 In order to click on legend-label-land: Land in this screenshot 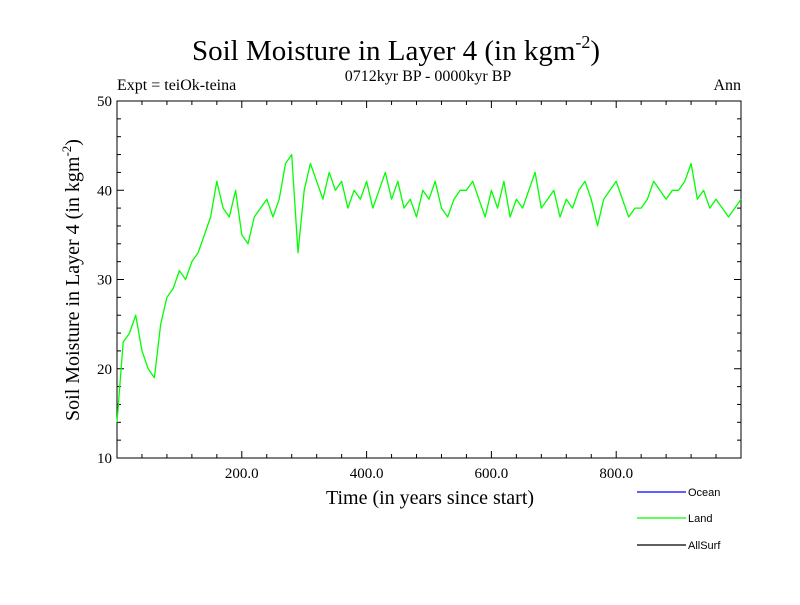, I will do `click(700, 519)`.